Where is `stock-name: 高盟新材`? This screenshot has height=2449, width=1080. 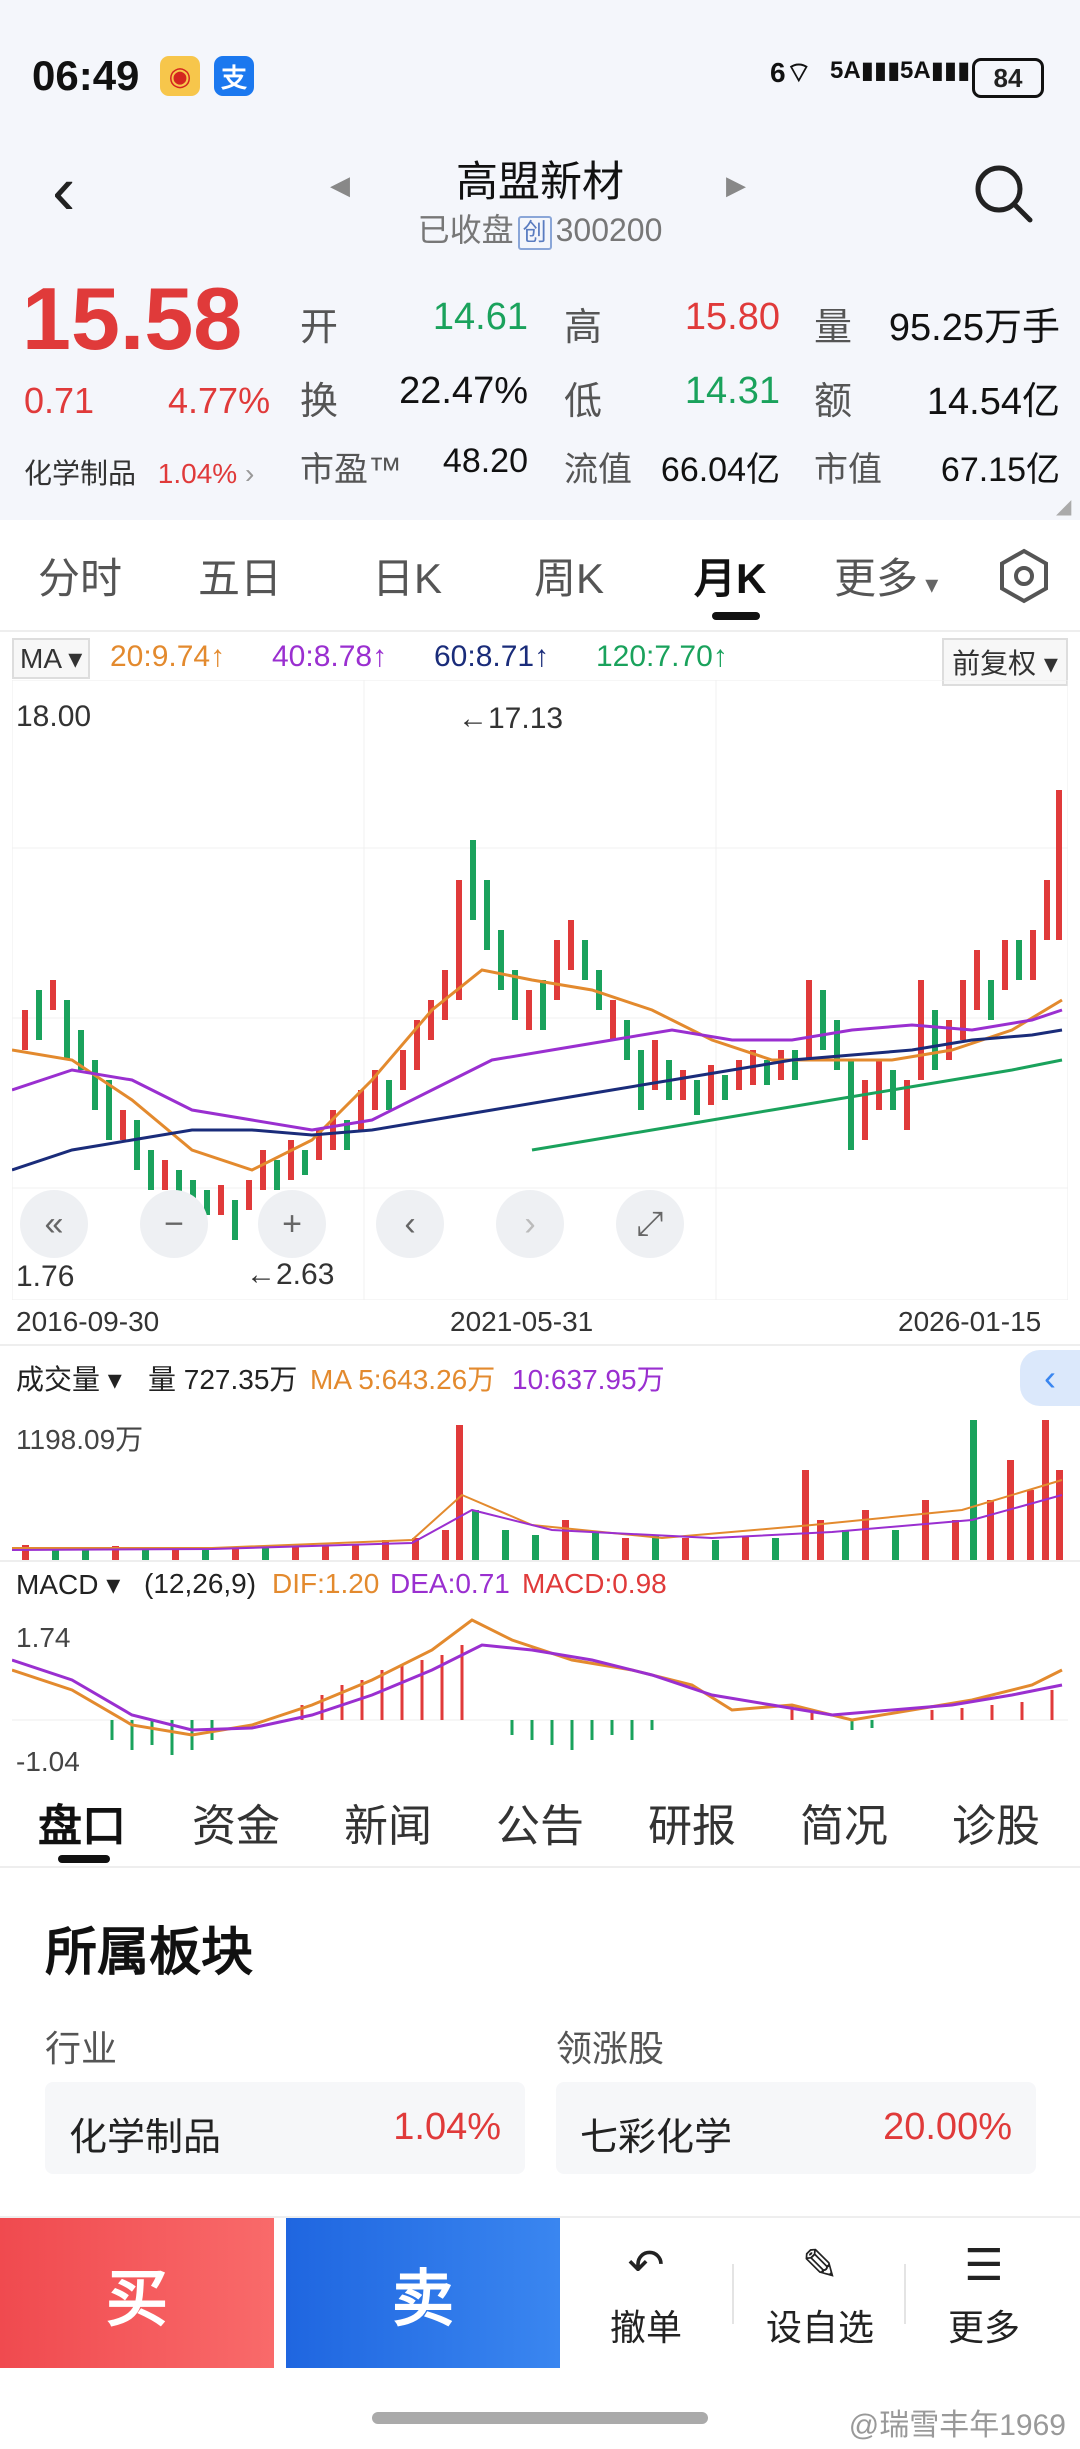
stock-name: 高盟新材 is located at coordinates (539, 181).